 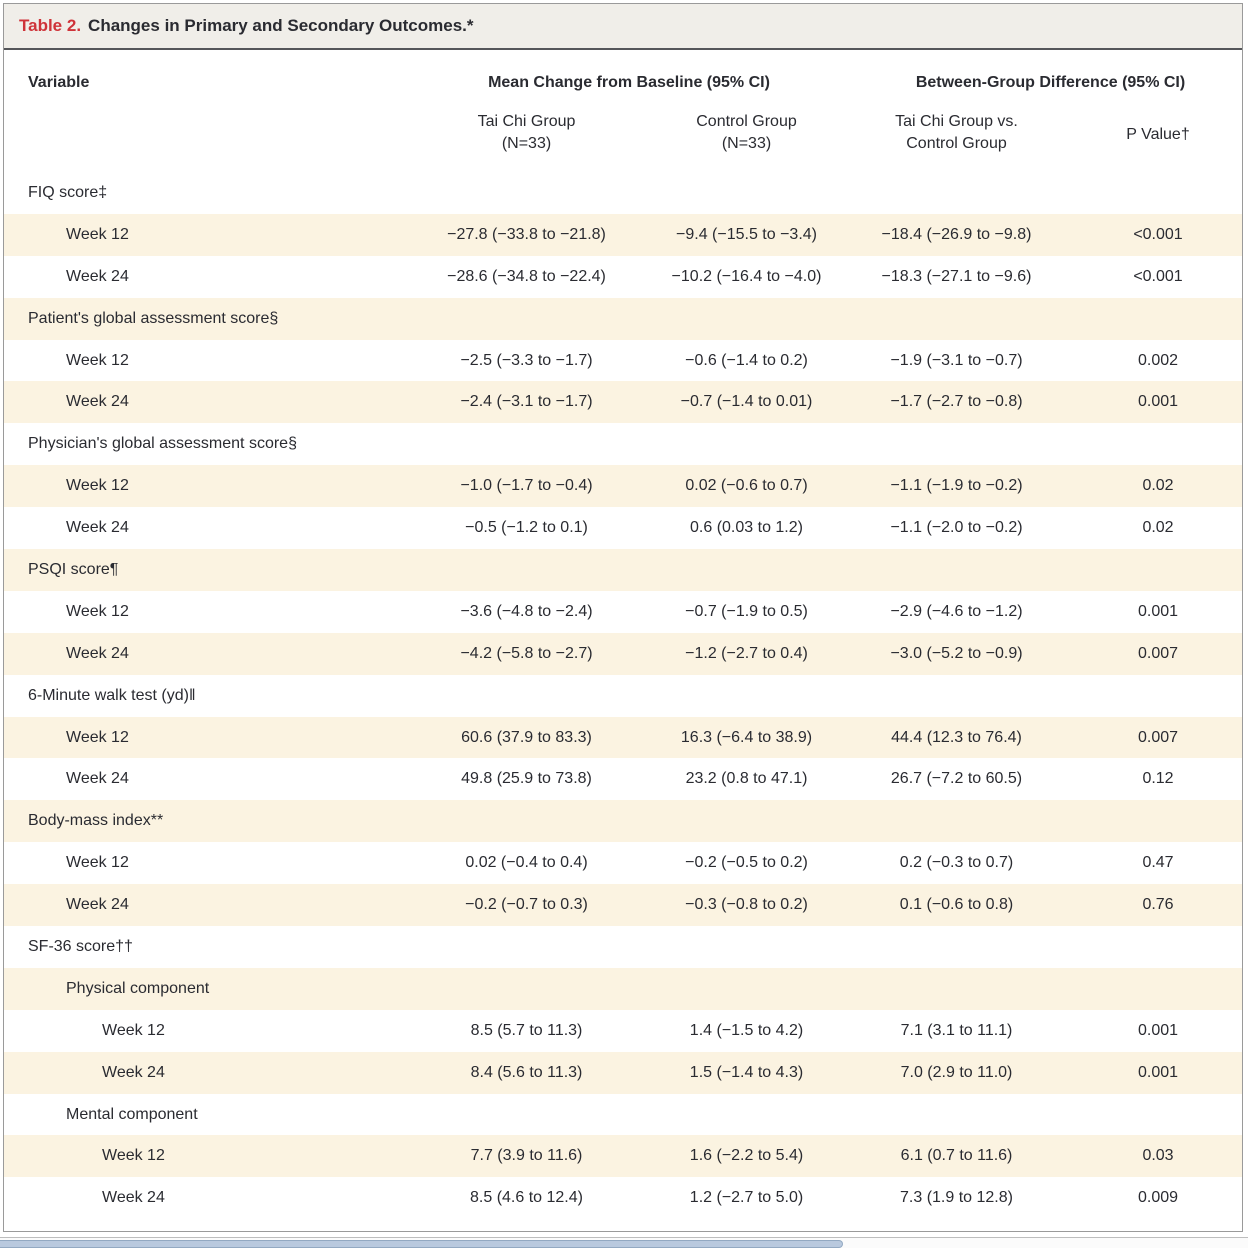 What do you see at coordinates (956, 1072) in the screenshot?
I see `cell-difference: 7.0 (2.9 to 11.0)` at bounding box center [956, 1072].